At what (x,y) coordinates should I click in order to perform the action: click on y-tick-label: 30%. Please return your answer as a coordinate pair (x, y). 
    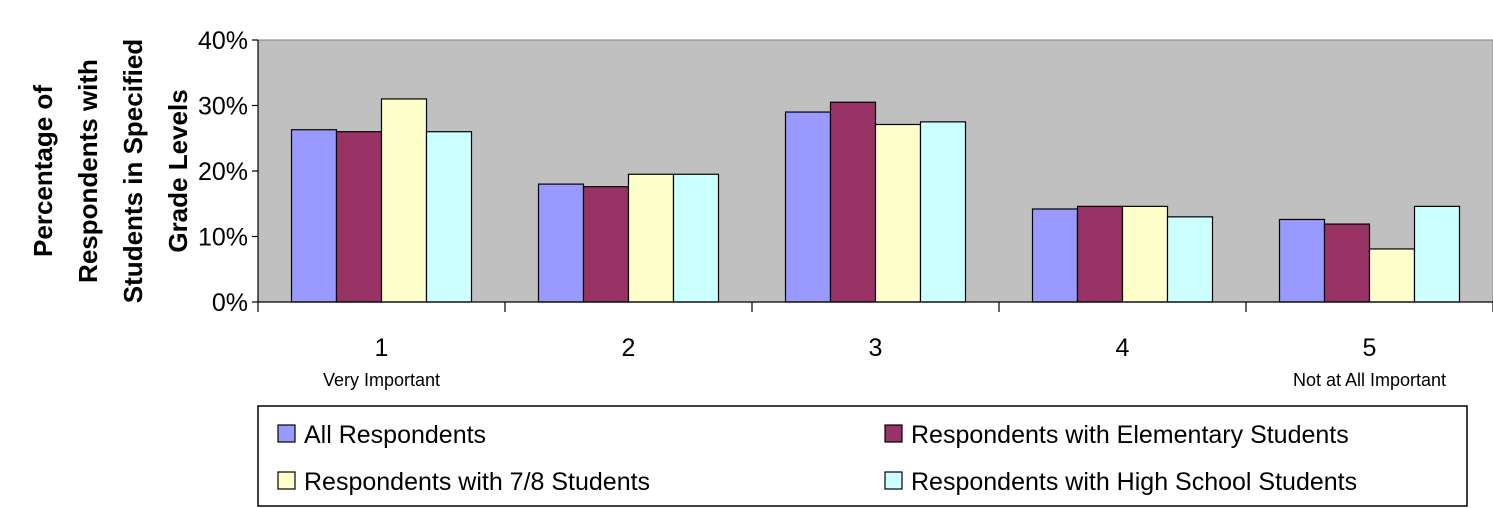
    Looking at the image, I should click on (223, 107).